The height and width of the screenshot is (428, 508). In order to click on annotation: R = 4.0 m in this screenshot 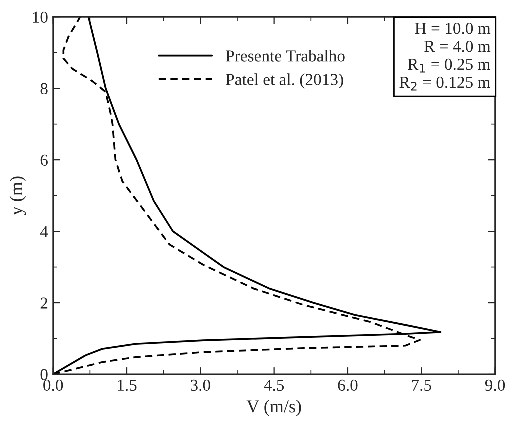, I will do `click(457, 46)`.